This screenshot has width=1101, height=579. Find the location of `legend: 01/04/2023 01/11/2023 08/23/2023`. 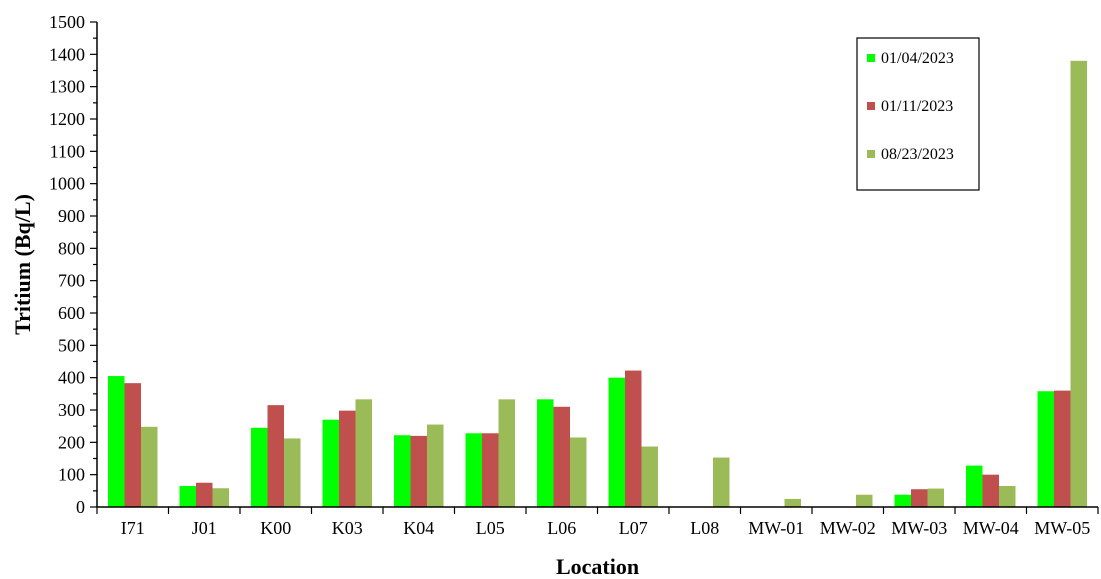

legend: 01/04/2023 01/11/2023 08/23/2023 is located at coordinates (918, 114).